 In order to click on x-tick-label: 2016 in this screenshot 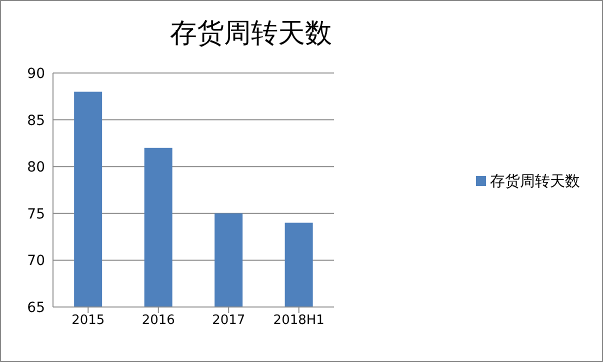, I will do `click(158, 320)`.